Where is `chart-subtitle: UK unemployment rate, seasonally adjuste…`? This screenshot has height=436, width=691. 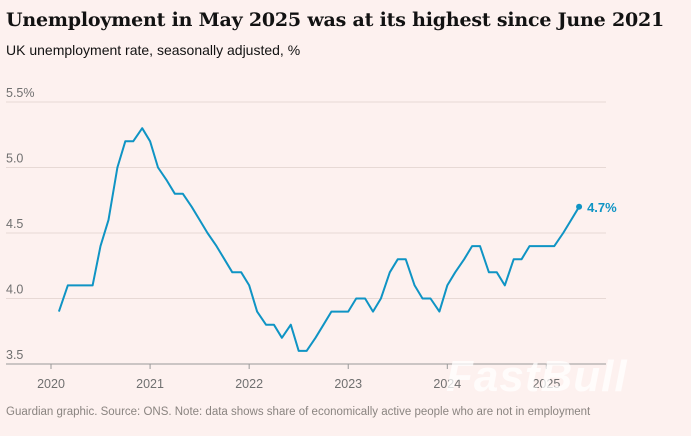
chart-subtitle: UK unemployment rate, seasonally adjuste… is located at coordinates (153, 50).